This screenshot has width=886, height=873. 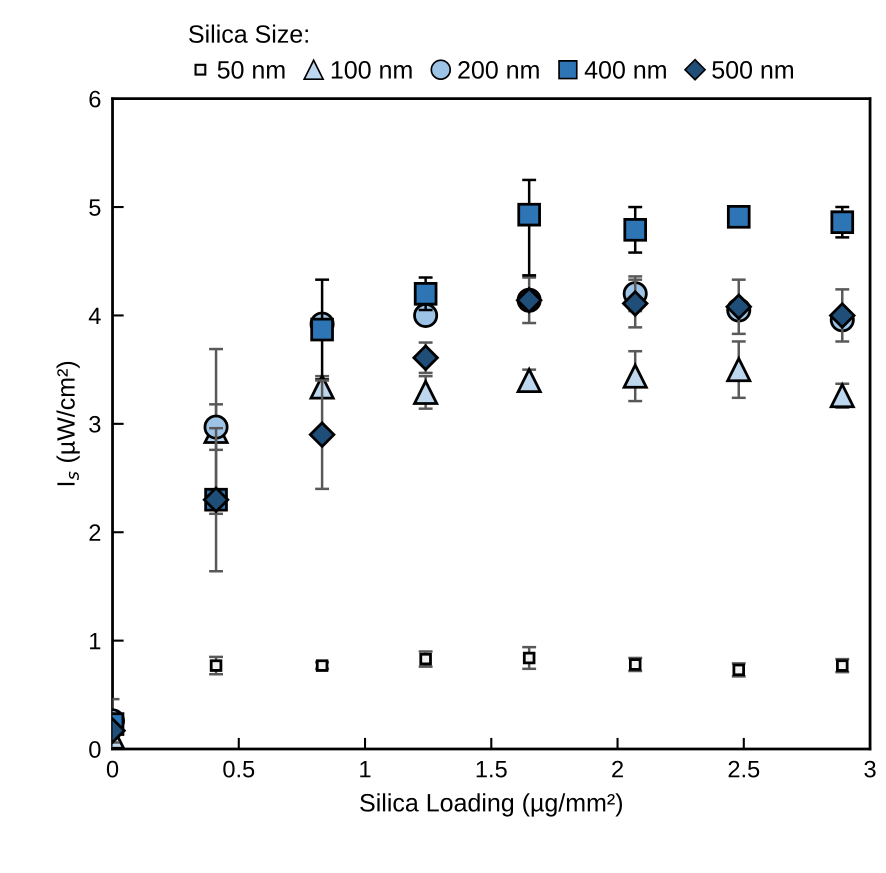 I want to click on y-tick-label: 4, so click(x=94, y=316).